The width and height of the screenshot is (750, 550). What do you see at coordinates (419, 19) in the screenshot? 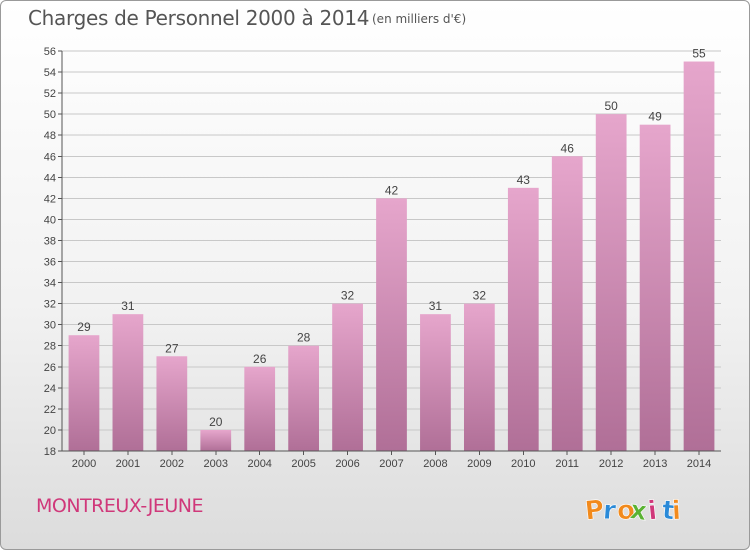
I see `chart-unit-note: (en milliers d'€)` at bounding box center [419, 19].